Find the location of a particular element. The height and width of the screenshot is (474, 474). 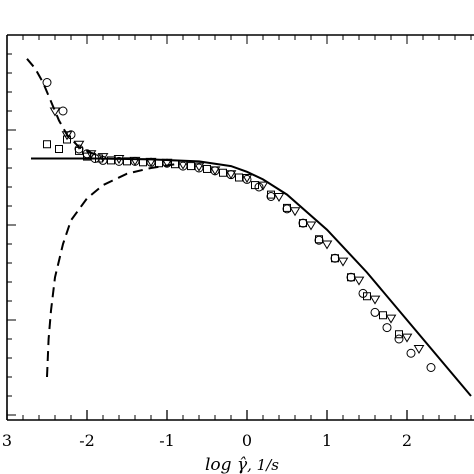

x-axis-label: log γ̂, 1/s is located at coordinates (242, 464).